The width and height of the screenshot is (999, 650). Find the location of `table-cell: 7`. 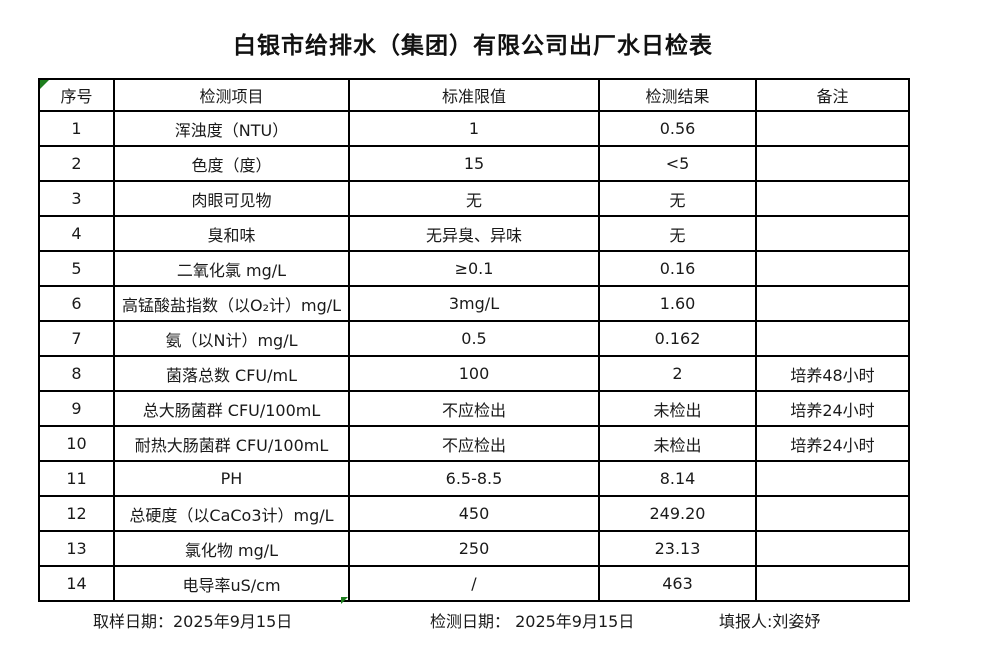

table-cell: 7 is located at coordinates (76, 338).